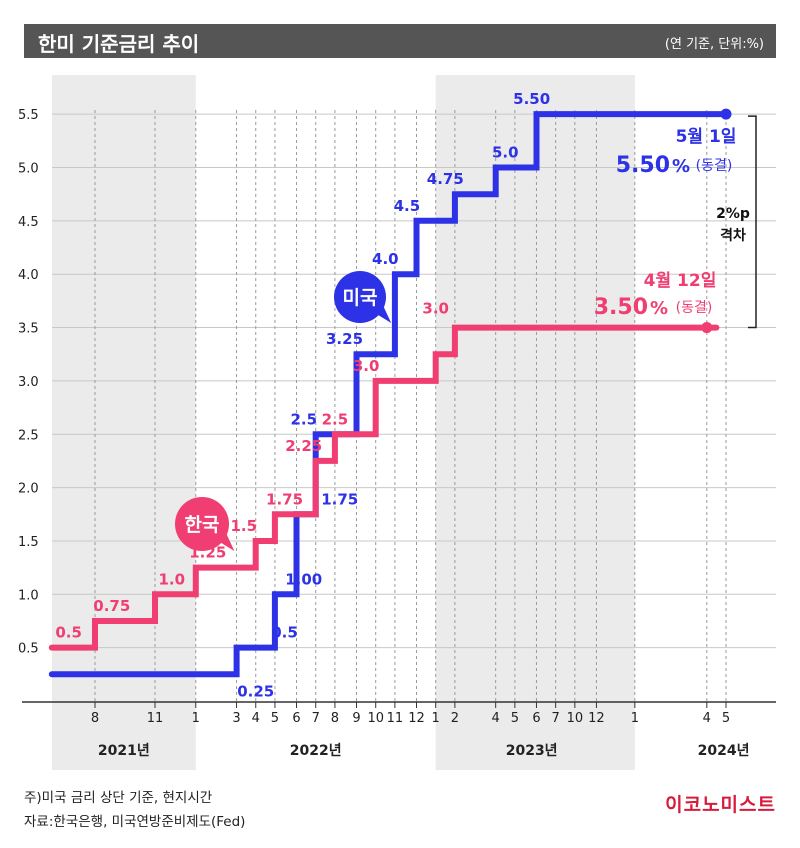 The width and height of the screenshot is (800, 848). What do you see at coordinates (344, 339) in the screenshot?
I see `data-label-usa: 3.25` at bounding box center [344, 339].